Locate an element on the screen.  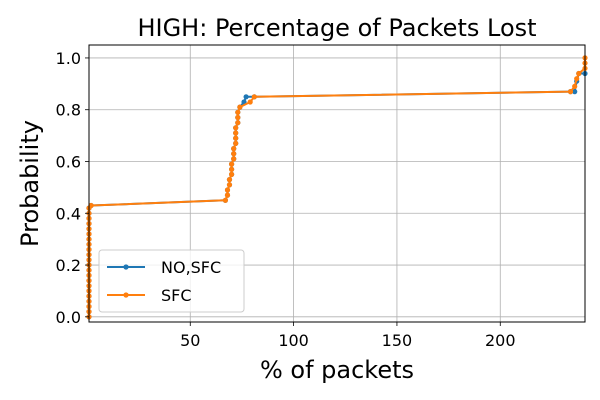
x-axis-label: % of packets is located at coordinates (337, 370).